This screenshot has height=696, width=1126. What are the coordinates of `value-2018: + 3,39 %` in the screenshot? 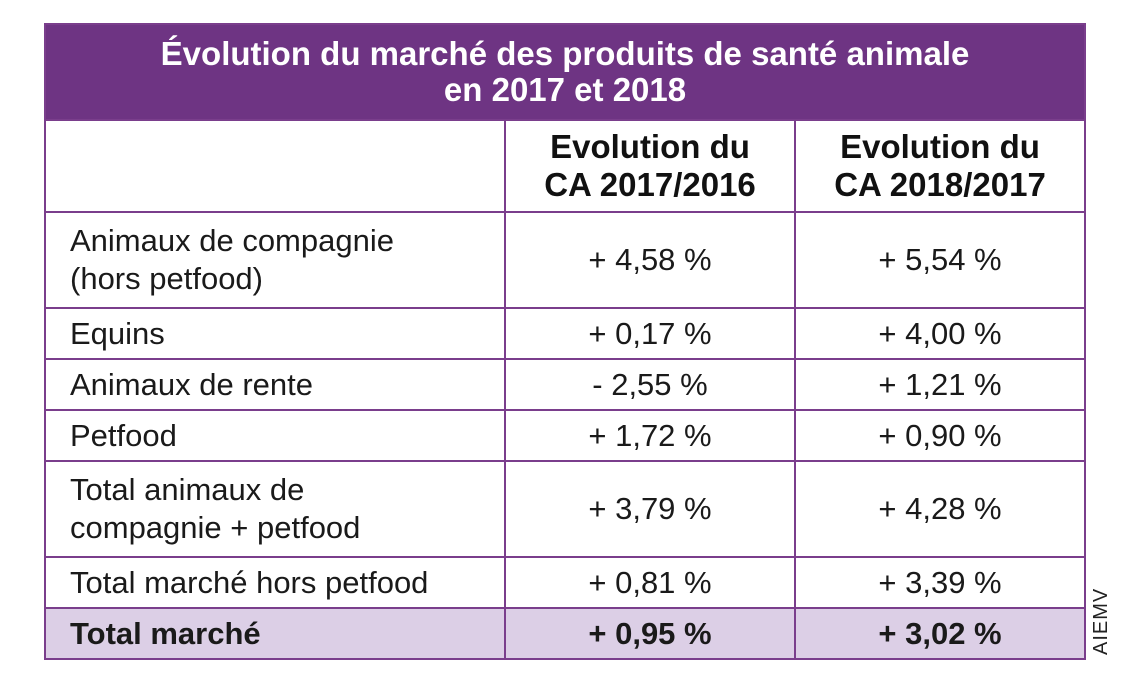 It's located at (940, 582).